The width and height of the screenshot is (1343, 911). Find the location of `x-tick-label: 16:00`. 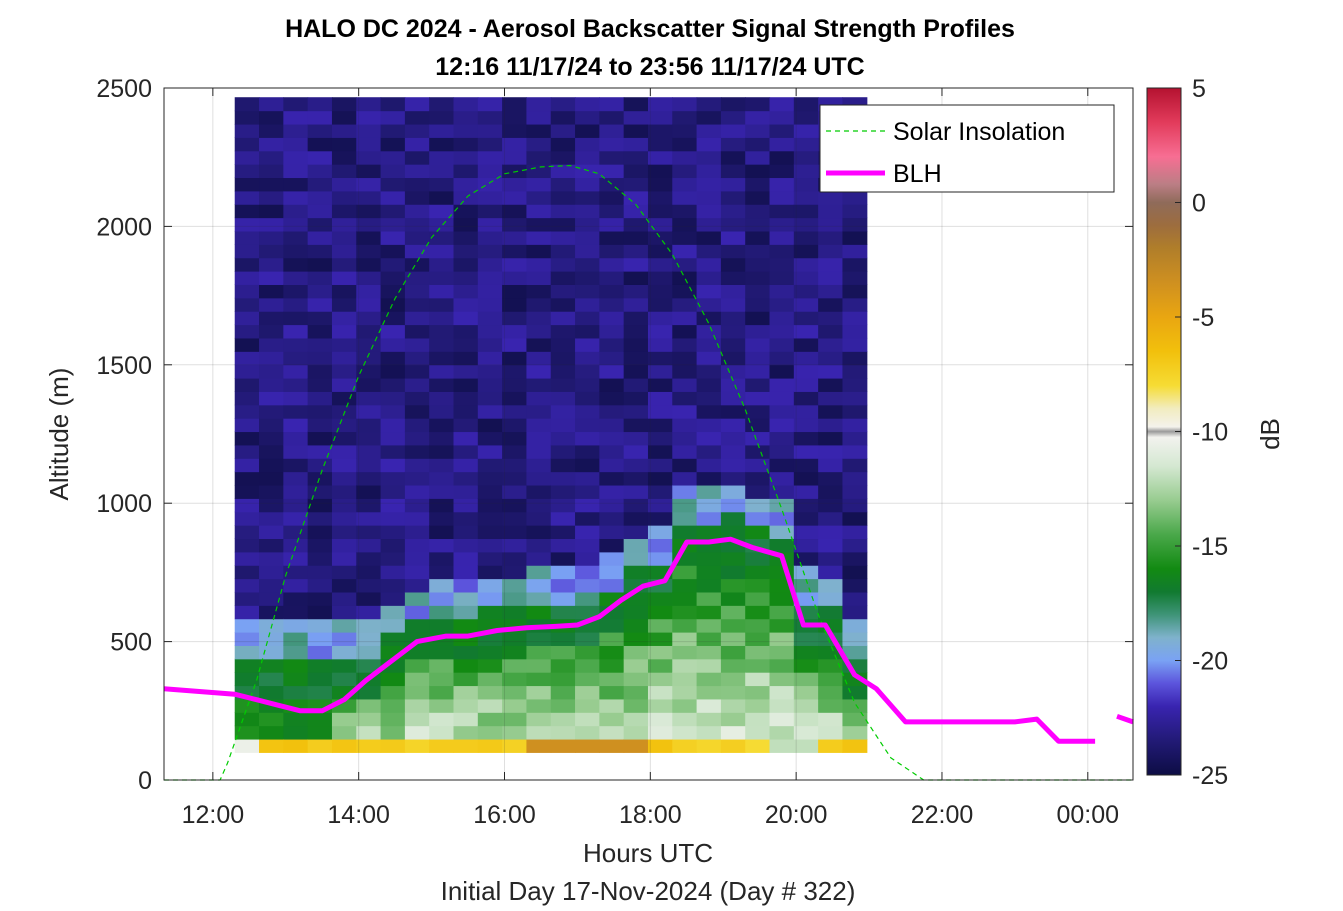

x-tick-label: 16:00 is located at coordinates (504, 815).